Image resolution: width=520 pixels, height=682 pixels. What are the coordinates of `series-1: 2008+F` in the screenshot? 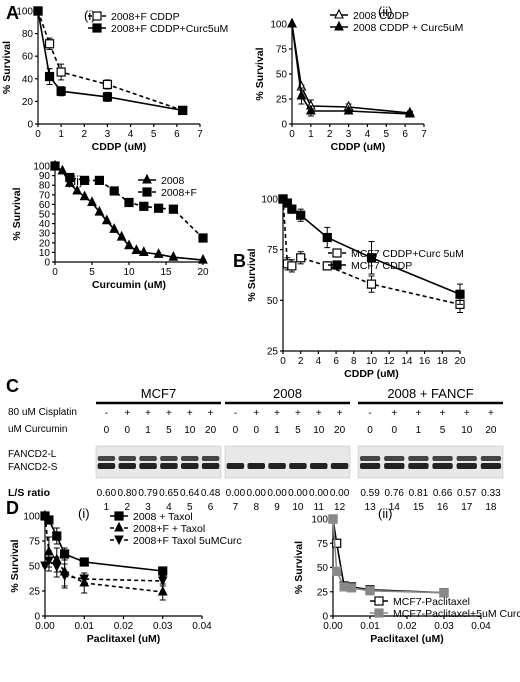 It's located at (129, 202).